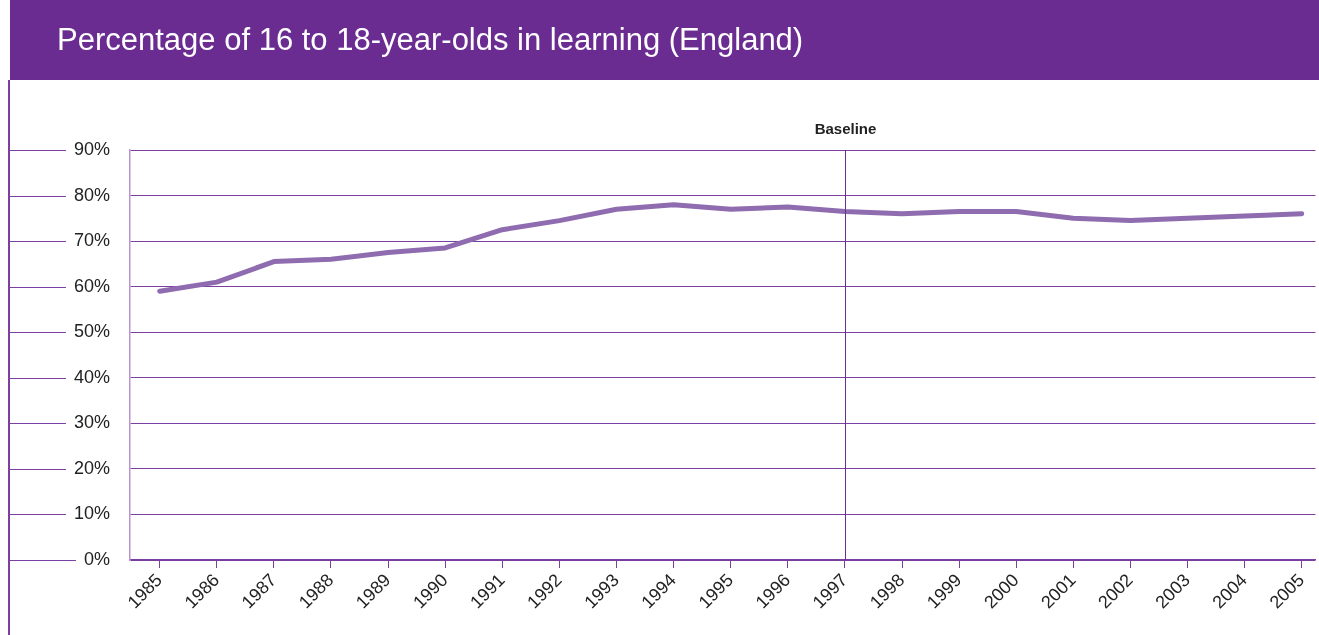  What do you see at coordinates (91, 331) in the screenshot?
I see `y-tick-label: 50%` at bounding box center [91, 331].